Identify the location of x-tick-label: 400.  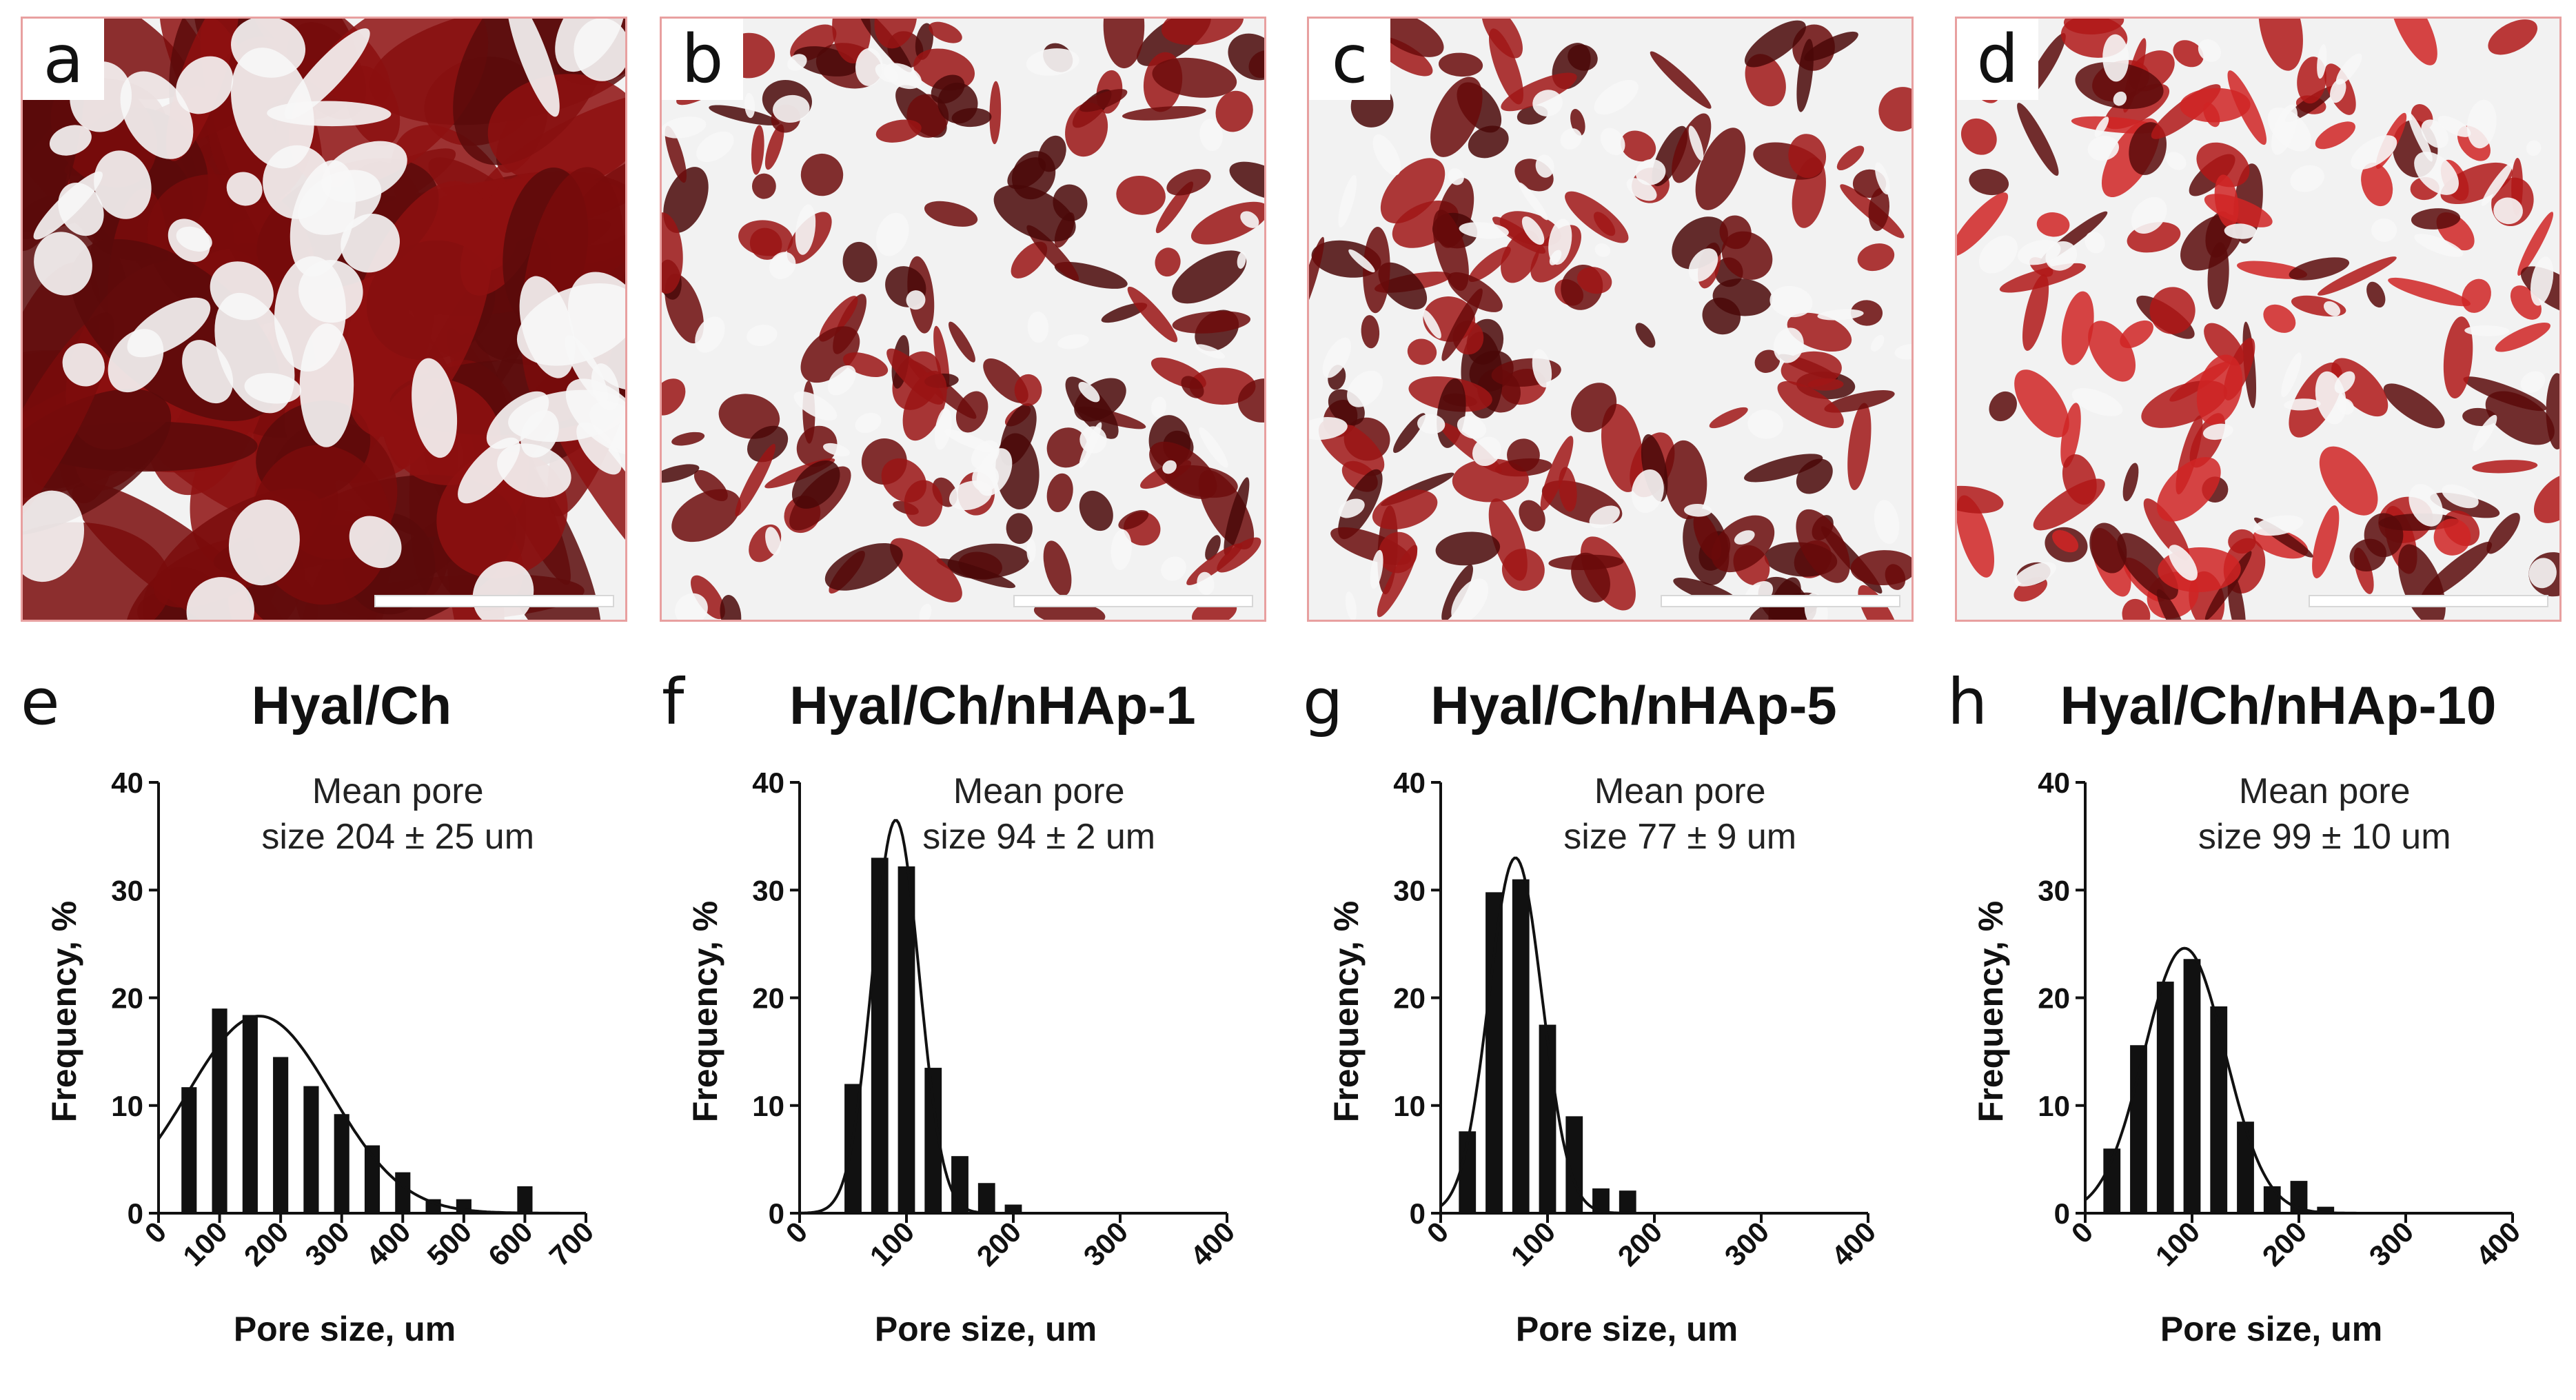
(2498, 1243).